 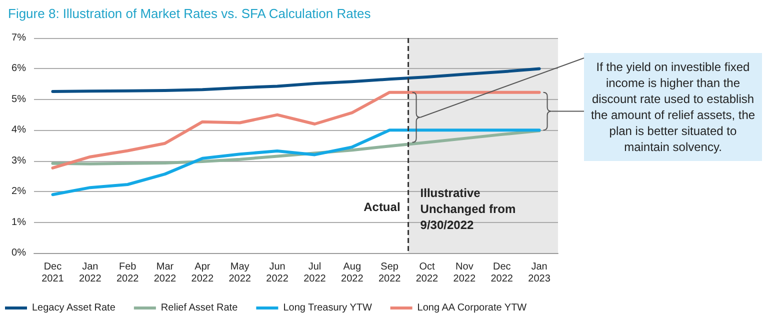 What do you see at coordinates (352, 273) in the screenshot?
I see `x-tick-label: Aug 2022` at bounding box center [352, 273].